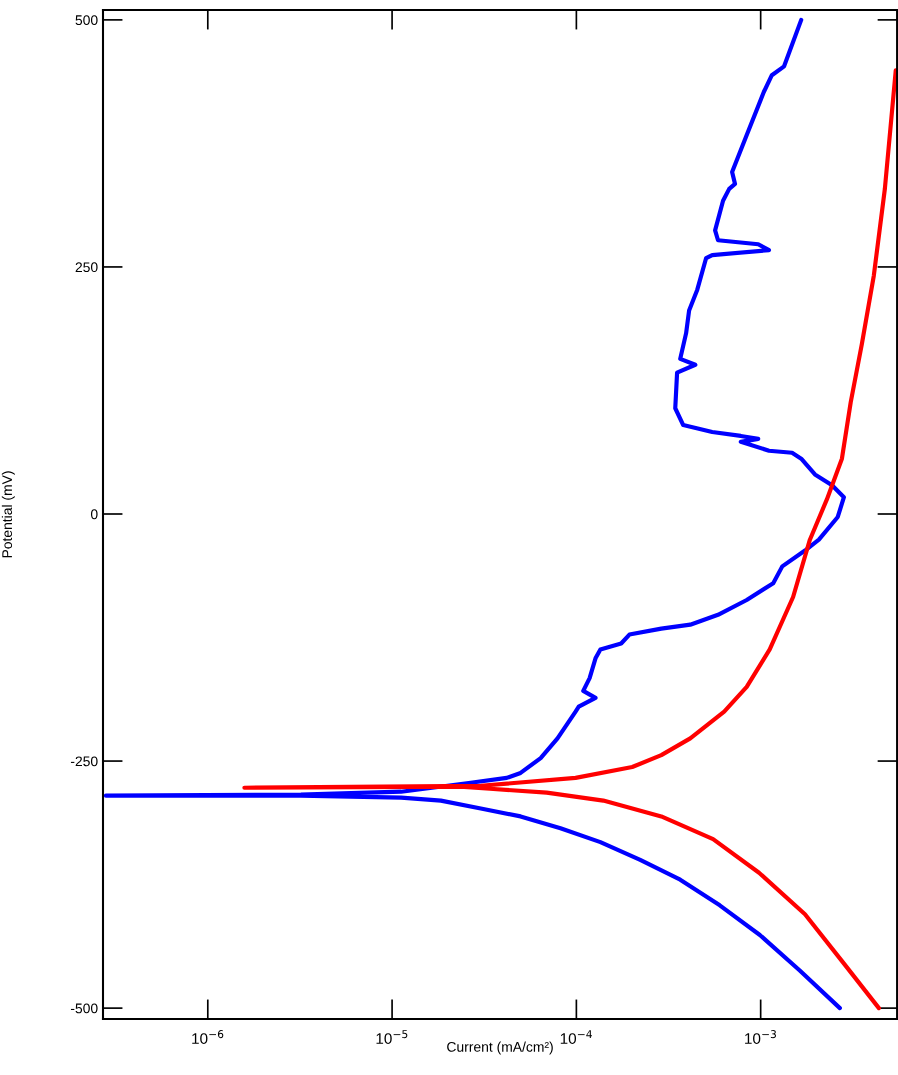 This screenshot has height=1075, width=898. What do you see at coordinates (86, 267) in the screenshot?
I see `y-tick-label: 250` at bounding box center [86, 267].